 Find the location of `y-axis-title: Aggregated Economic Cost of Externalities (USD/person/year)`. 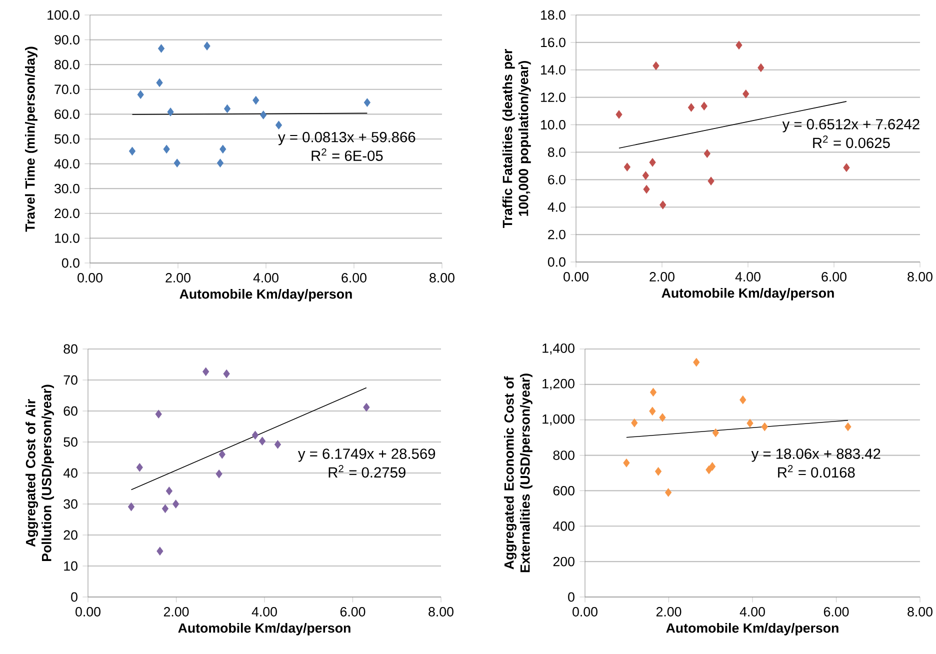

y-axis-title: Aggregated Economic Cost of Externalities (USD/person/year) is located at coordinates (518, 473).